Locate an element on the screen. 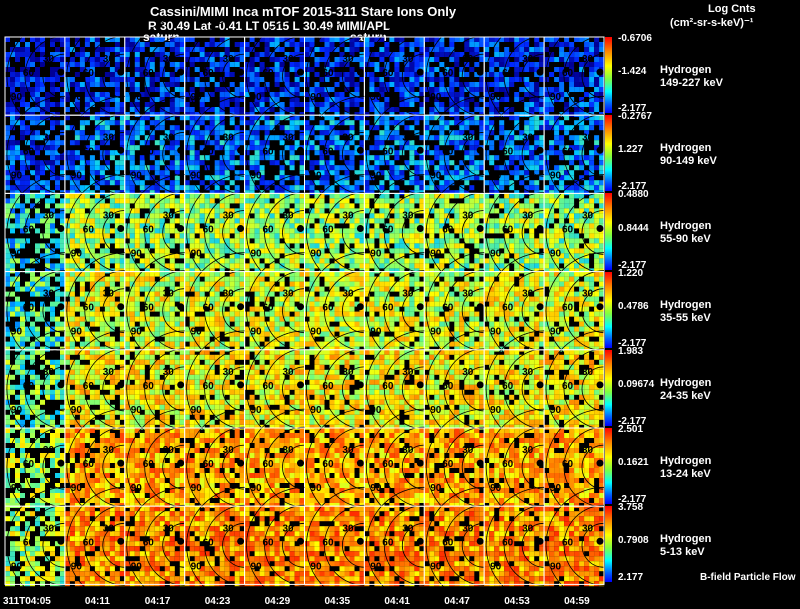 Image resolution: width=800 pixels, height=609 pixels. panel-r3-c5: 30 60 90 is located at coordinates (334, 311).